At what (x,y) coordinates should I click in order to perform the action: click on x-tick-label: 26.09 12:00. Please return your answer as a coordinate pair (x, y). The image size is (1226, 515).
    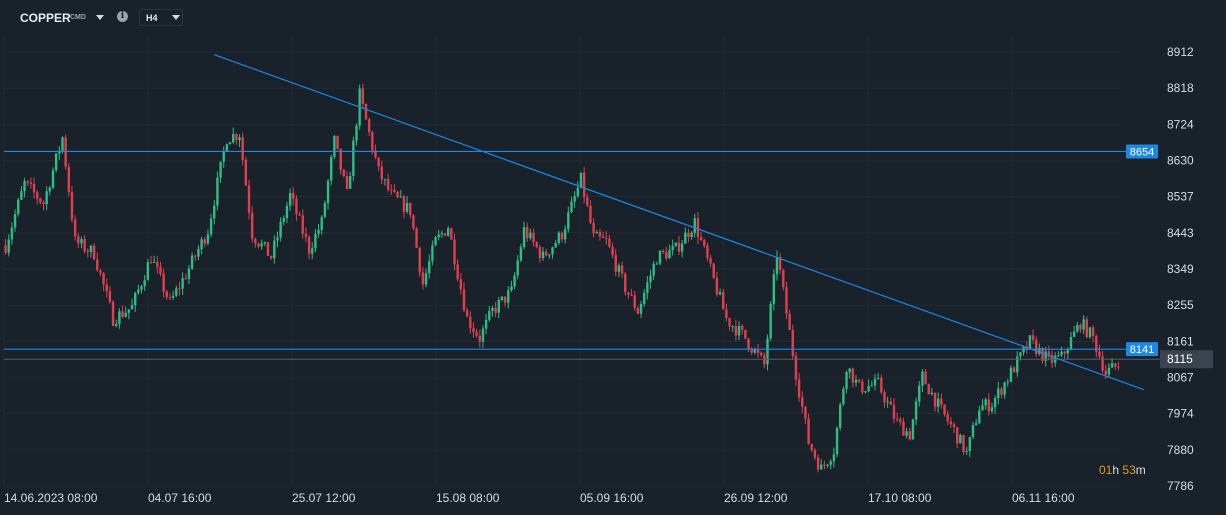
    Looking at the image, I should click on (756, 498).